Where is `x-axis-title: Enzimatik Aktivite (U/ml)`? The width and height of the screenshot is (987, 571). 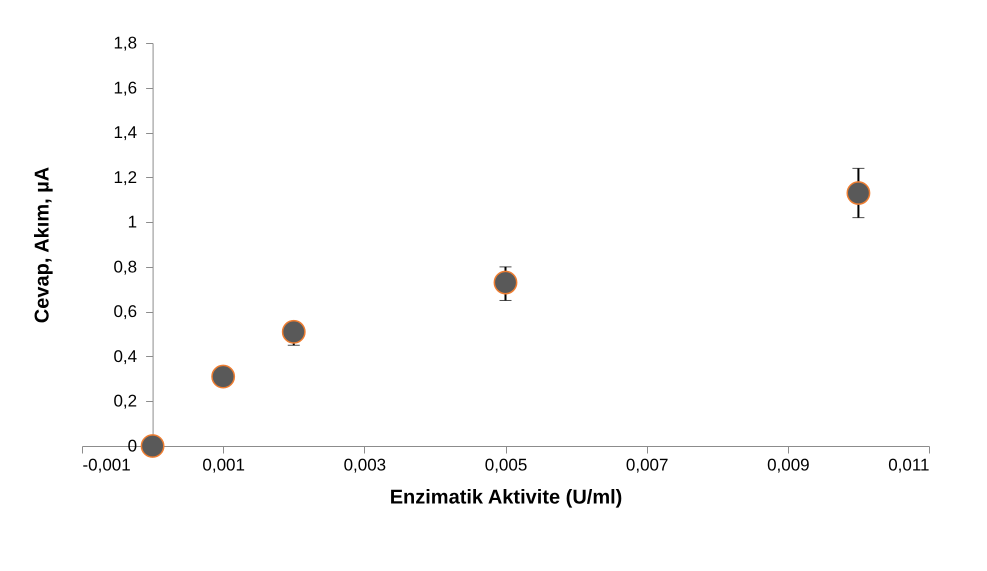
x-axis-title: Enzimatik Aktivite (U/ml) is located at coordinates (506, 497).